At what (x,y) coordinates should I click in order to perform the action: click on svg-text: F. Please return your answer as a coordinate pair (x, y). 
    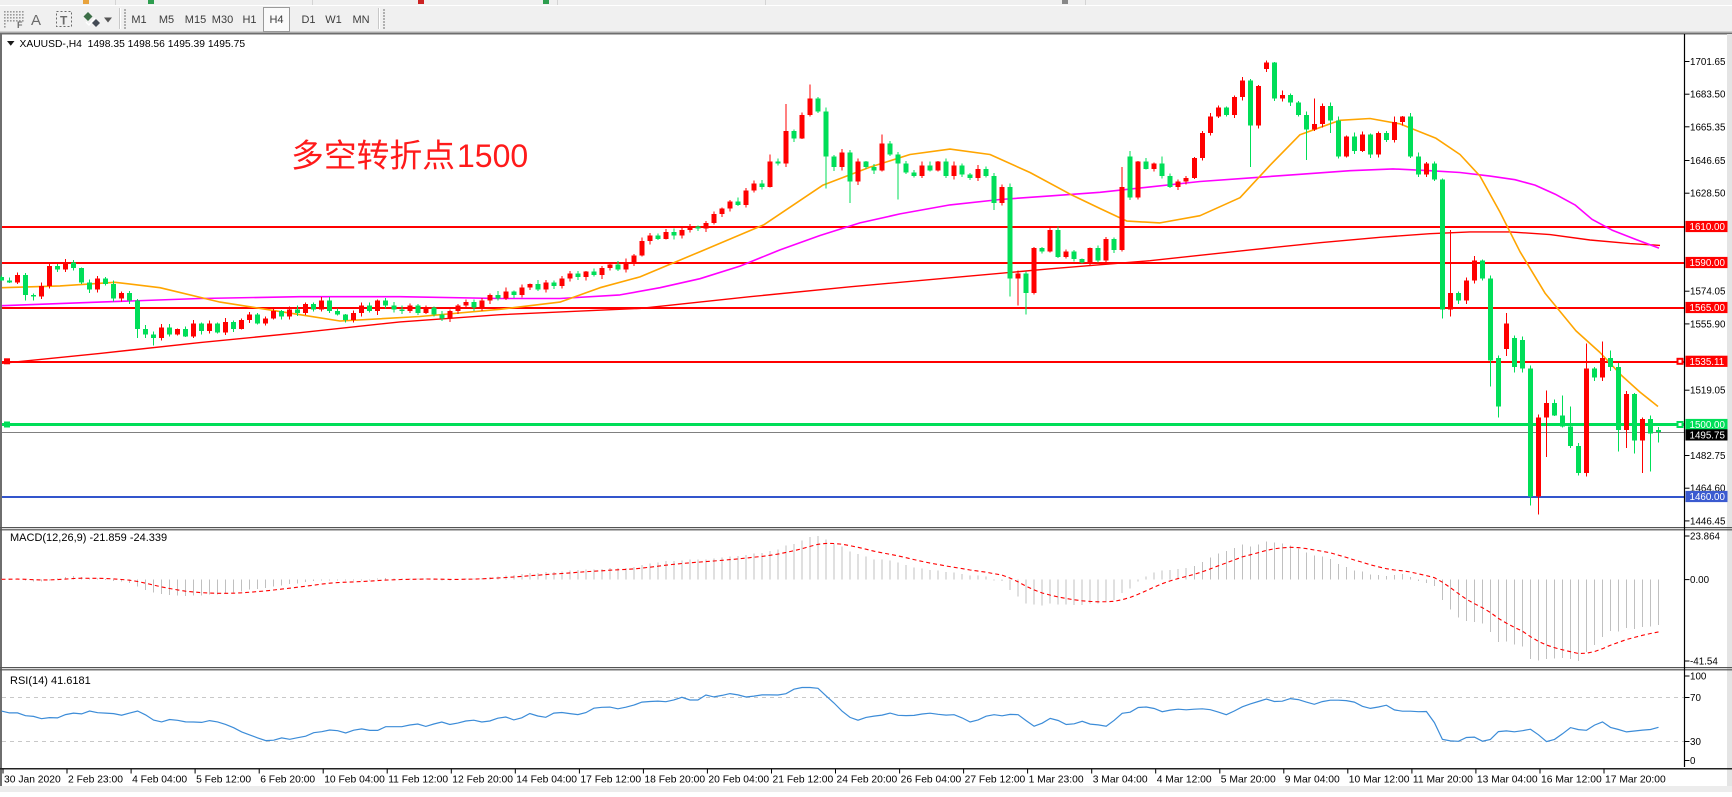
    Looking at the image, I should click on (20, 25).